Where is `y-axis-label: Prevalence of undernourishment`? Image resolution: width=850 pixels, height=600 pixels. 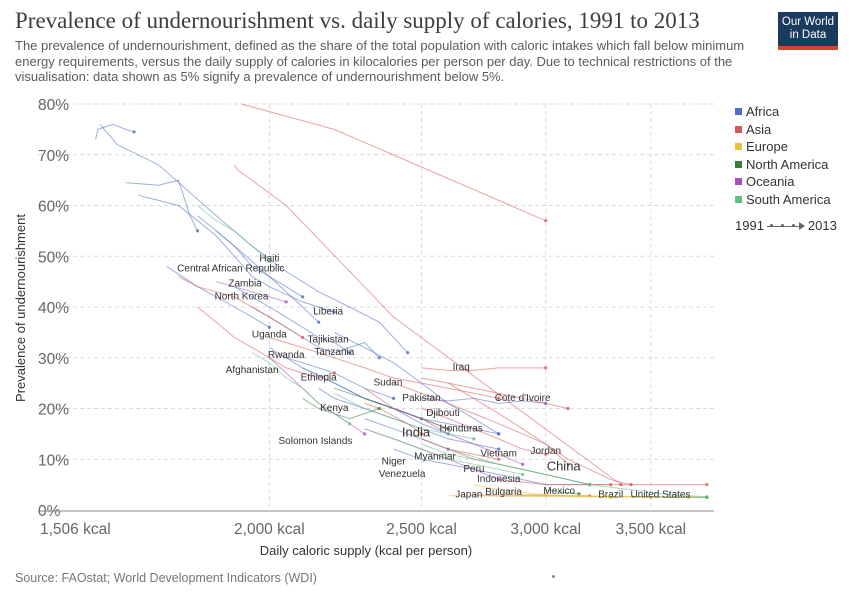 y-axis-label: Prevalence of undernourishment is located at coordinates (20, 308).